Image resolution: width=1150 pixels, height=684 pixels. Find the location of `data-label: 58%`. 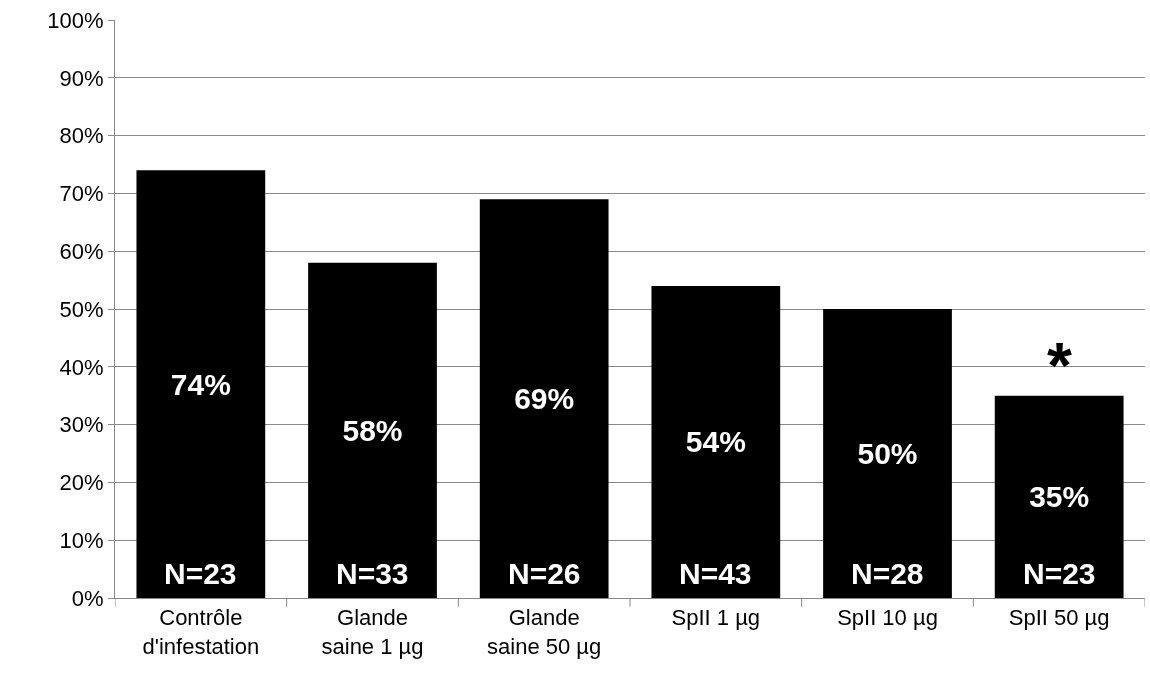

data-label: 58% is located at coordinates (372, 430).